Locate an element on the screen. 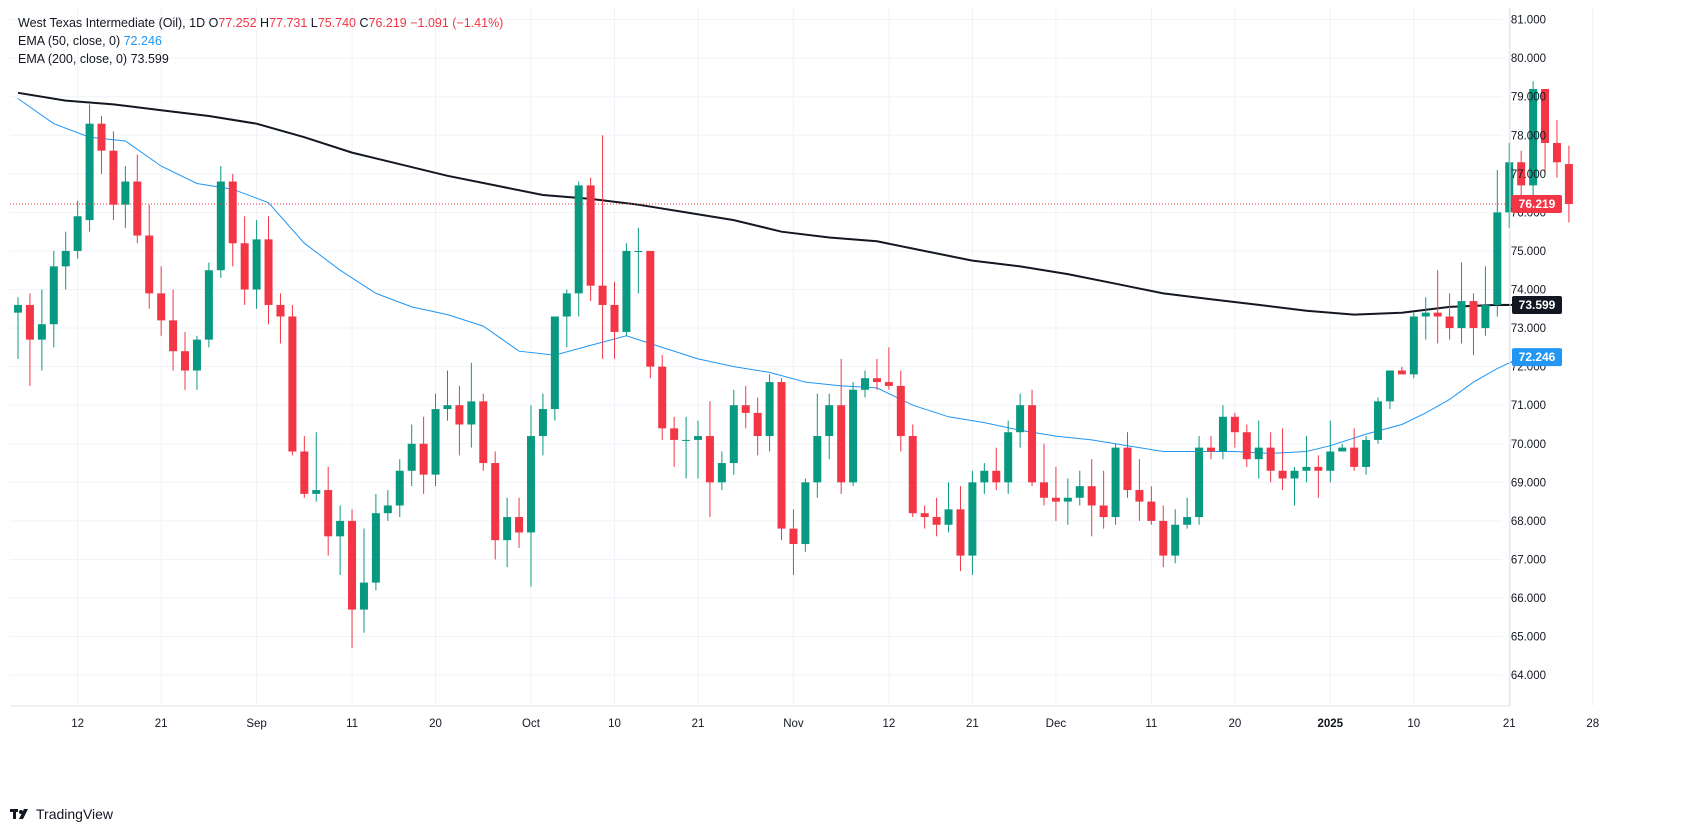 This screenshot has width=1706, height=835. low-value: 75.740 is located at coordinates (336, 23).